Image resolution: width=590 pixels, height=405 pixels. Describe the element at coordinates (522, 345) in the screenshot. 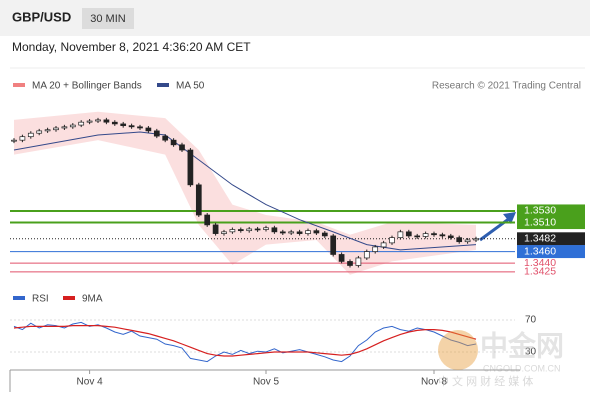

I see `watermark-brand: 中金网` at that location.